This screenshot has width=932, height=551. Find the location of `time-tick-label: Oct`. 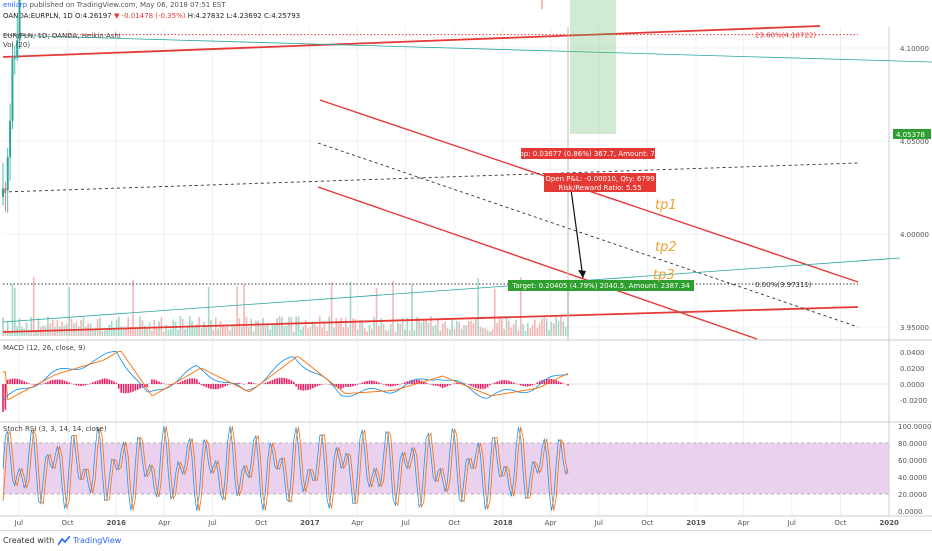

time-tick-label: Oct is located at coordinates (261, 523).